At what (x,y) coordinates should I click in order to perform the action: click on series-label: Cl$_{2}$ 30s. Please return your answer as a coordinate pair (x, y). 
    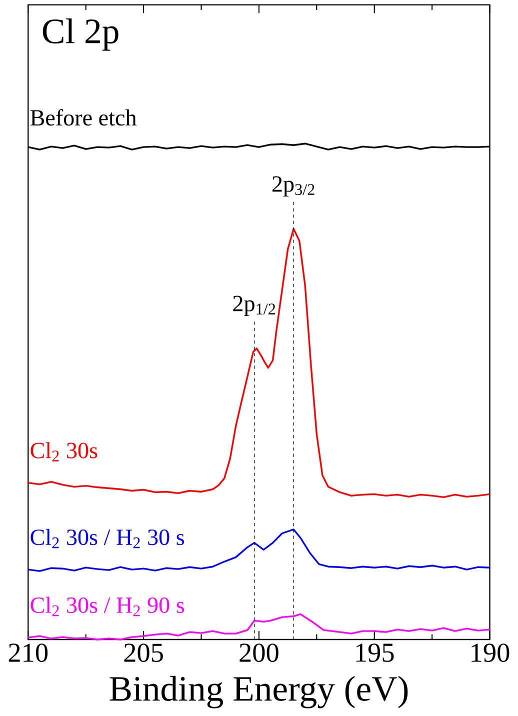
    Looking at the image, I should click on (64, 452).